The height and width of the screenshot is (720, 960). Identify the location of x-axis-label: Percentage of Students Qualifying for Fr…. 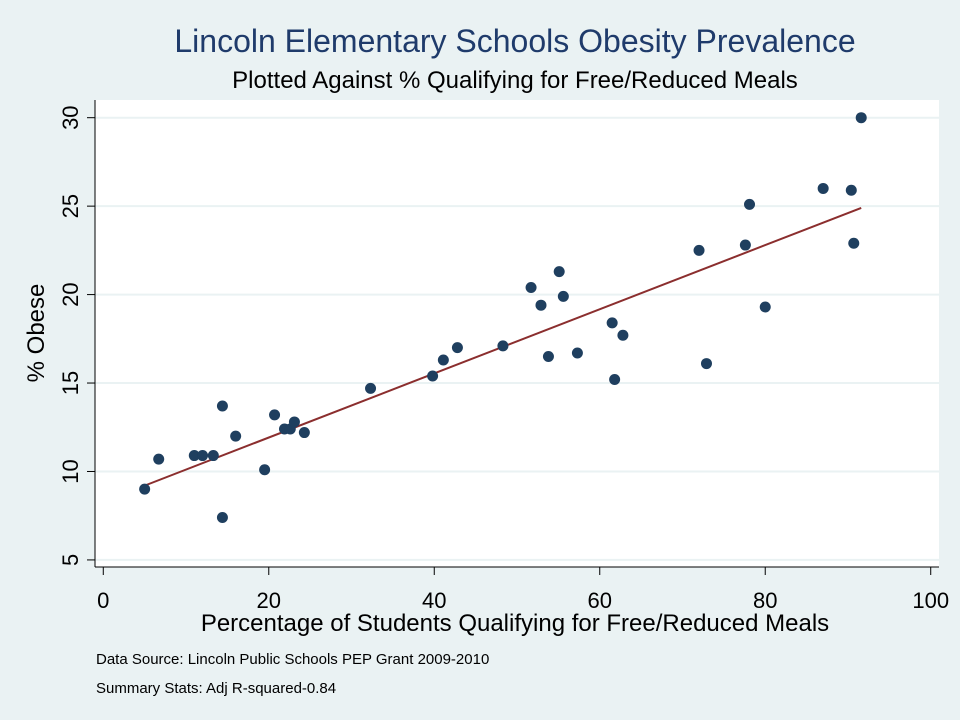
(515, 623).